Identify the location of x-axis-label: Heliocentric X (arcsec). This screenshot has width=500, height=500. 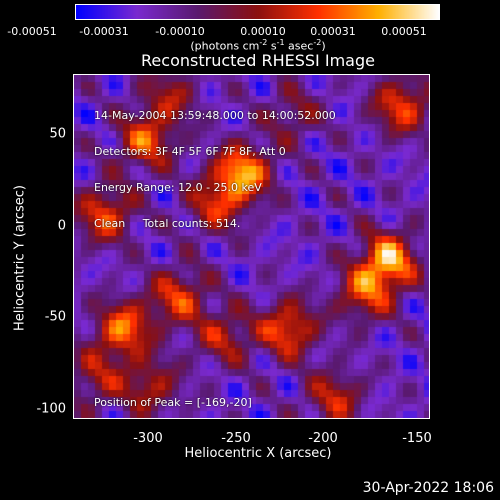
(258, 453).